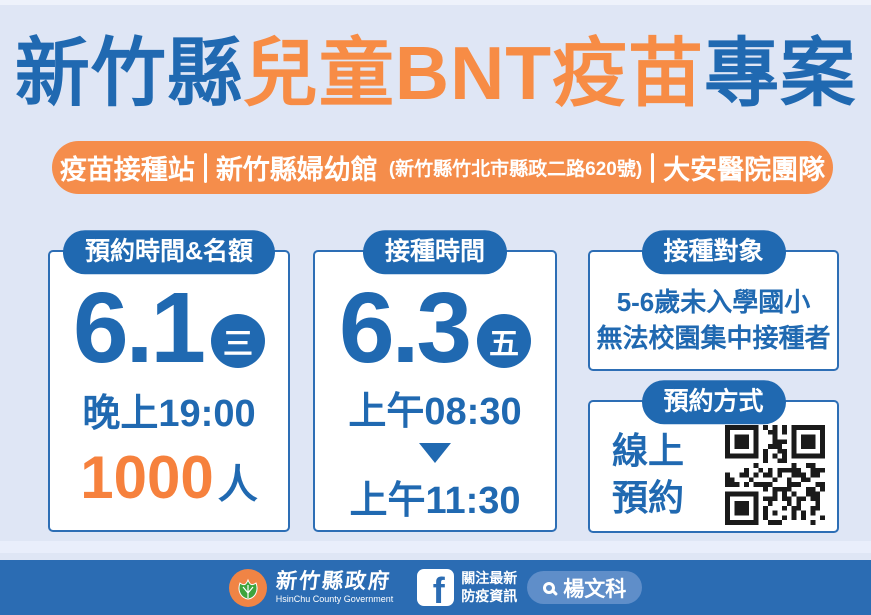 Image resolution: width=871 pixels, height=615 pixels. Describe the element at coordinates (147, 477) in the screenshot. I see `quota-value: 1000` at that location.